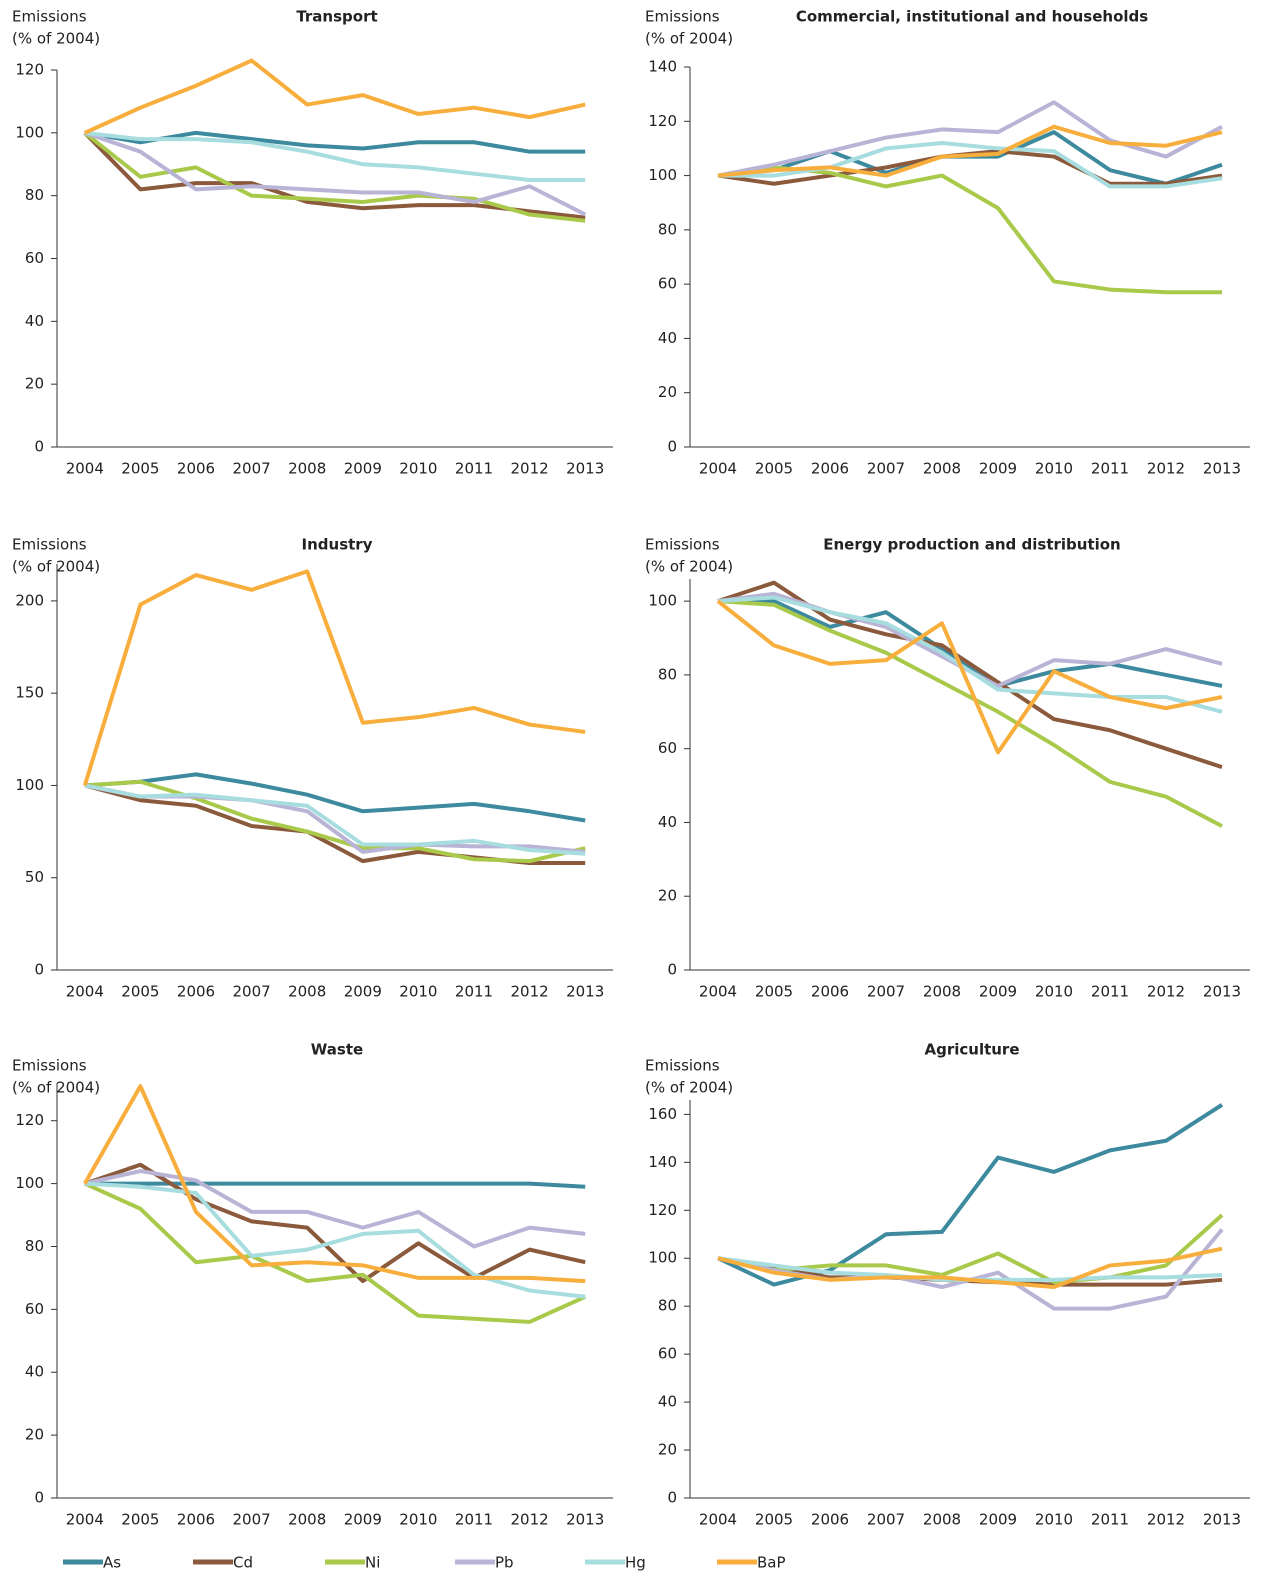 This screenshot has height=1577, width=1263. Describe the element at coordinates (243, 1563) in the screenshot. I see `legend-label: Cd` at that location.